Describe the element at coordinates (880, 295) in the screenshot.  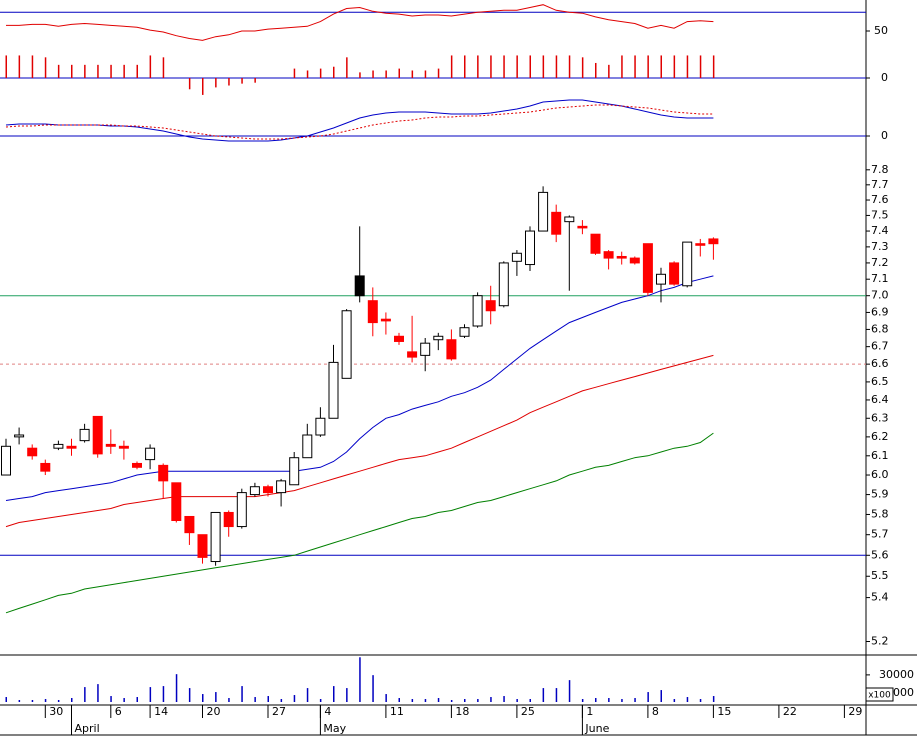
I see `y-tick-label: 7.0` at that location.